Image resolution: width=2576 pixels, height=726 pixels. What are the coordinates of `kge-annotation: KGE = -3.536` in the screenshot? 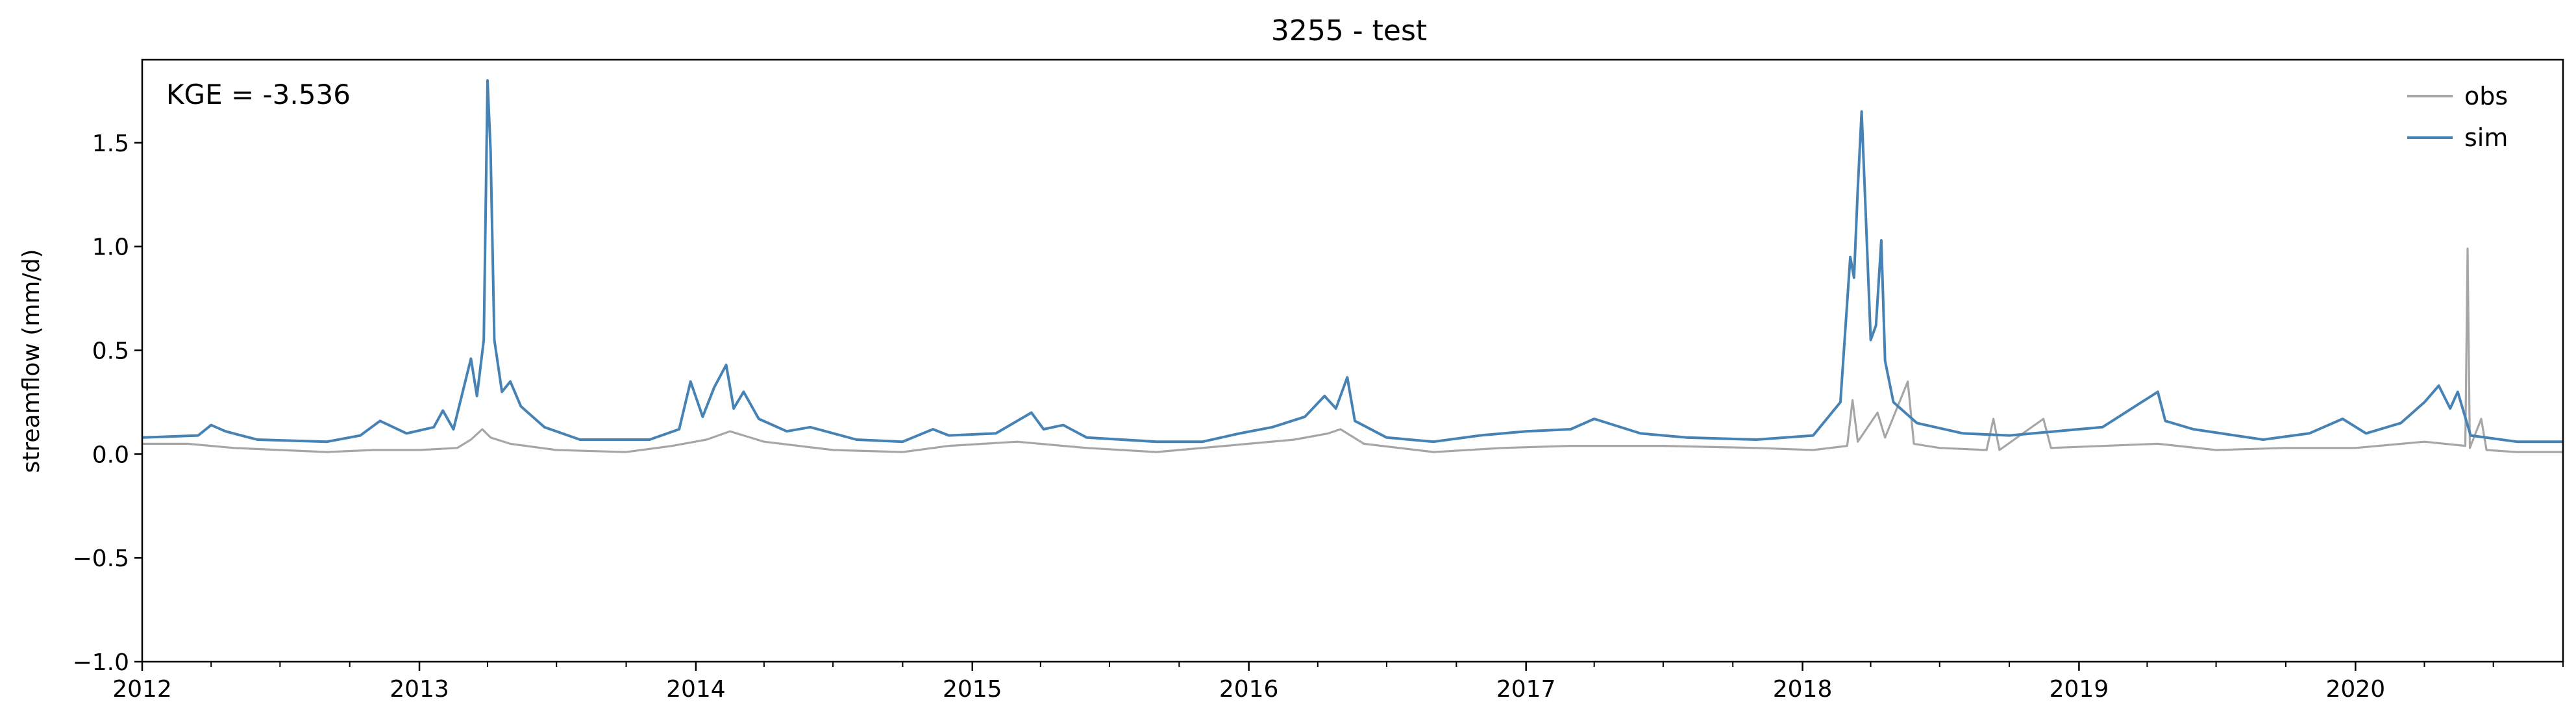 It's located at (258, 94).